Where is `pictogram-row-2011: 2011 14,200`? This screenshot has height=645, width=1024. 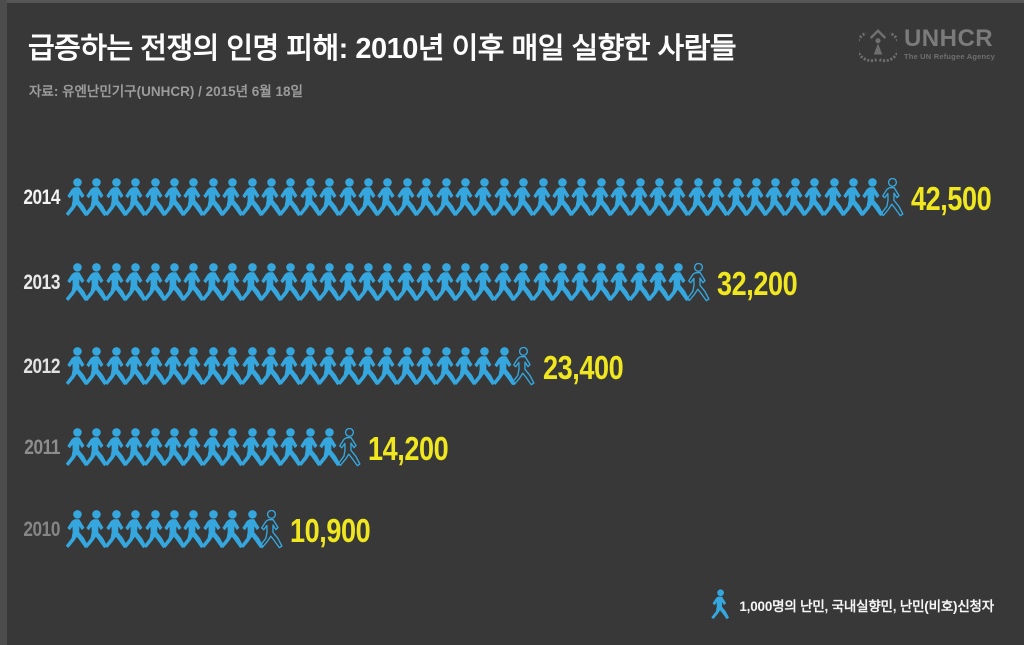 pictogram-row-2011: 2011 14,200 is located at coordinates (512, 448).